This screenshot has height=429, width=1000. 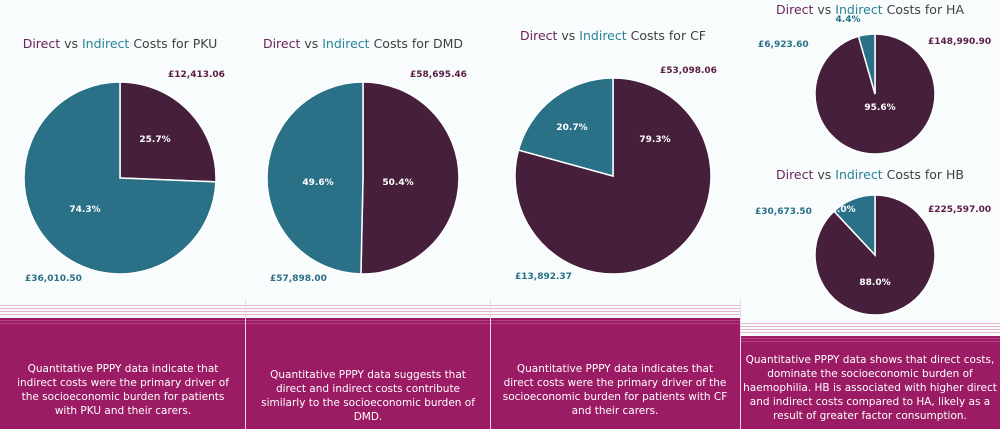 I want to click on description-band-haemophilia, so click(x=870, y=382).